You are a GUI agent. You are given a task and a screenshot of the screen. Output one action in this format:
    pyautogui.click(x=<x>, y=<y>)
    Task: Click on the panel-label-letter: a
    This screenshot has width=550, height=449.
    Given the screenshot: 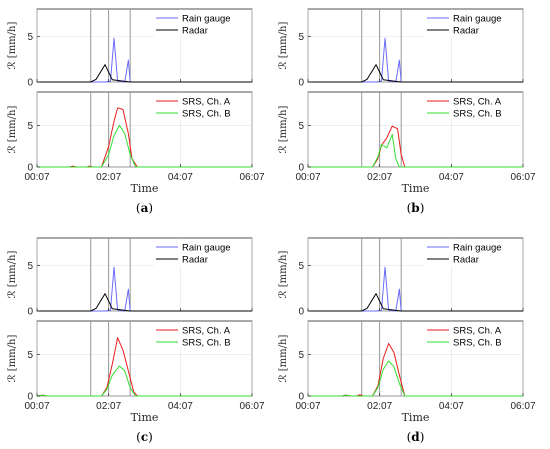 What is the action you would take?
    pyautogui.click(x=145, y=208)
    